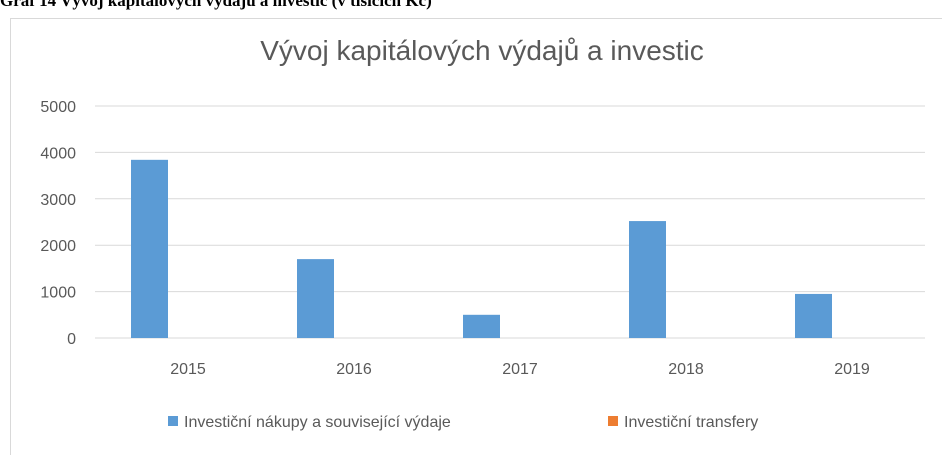  What do you see at coordinates (482, 50) in the screenshot?
I see `chart-title: Vývoj kapitálových výdajů a investic` at bounding box center [482, 50].